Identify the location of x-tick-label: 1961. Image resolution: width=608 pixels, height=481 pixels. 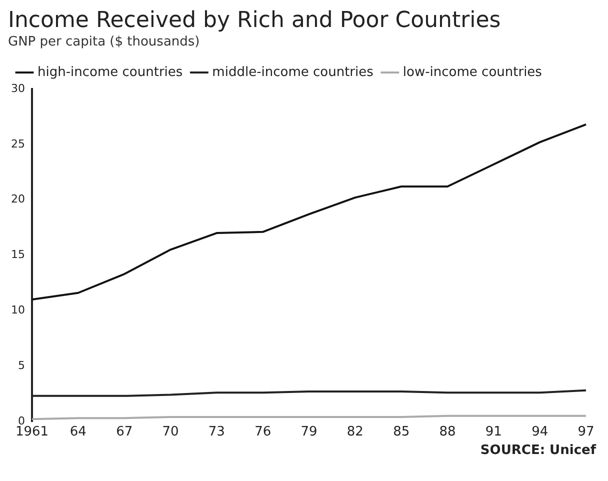
(32, 432).